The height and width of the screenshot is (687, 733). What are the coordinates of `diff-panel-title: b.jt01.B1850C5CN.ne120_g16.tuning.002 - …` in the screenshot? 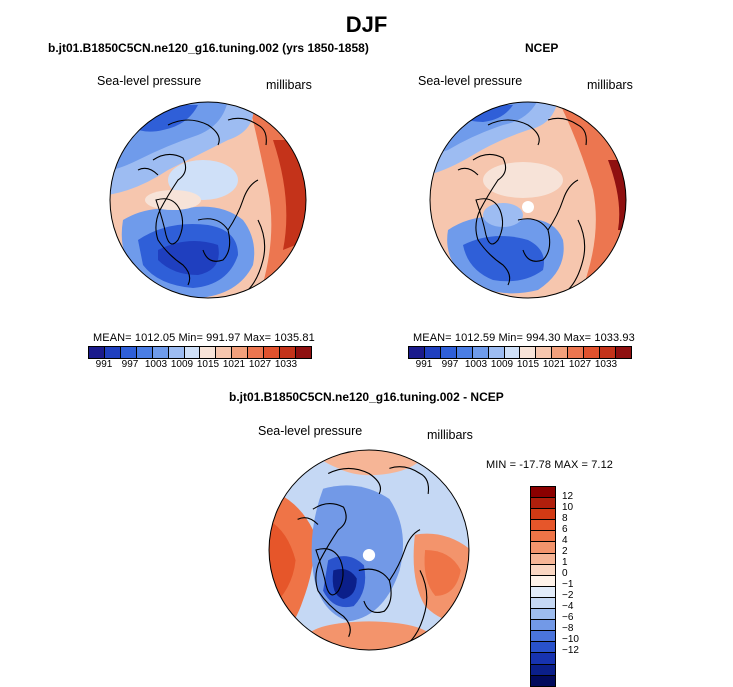 It's located at (366, 397).